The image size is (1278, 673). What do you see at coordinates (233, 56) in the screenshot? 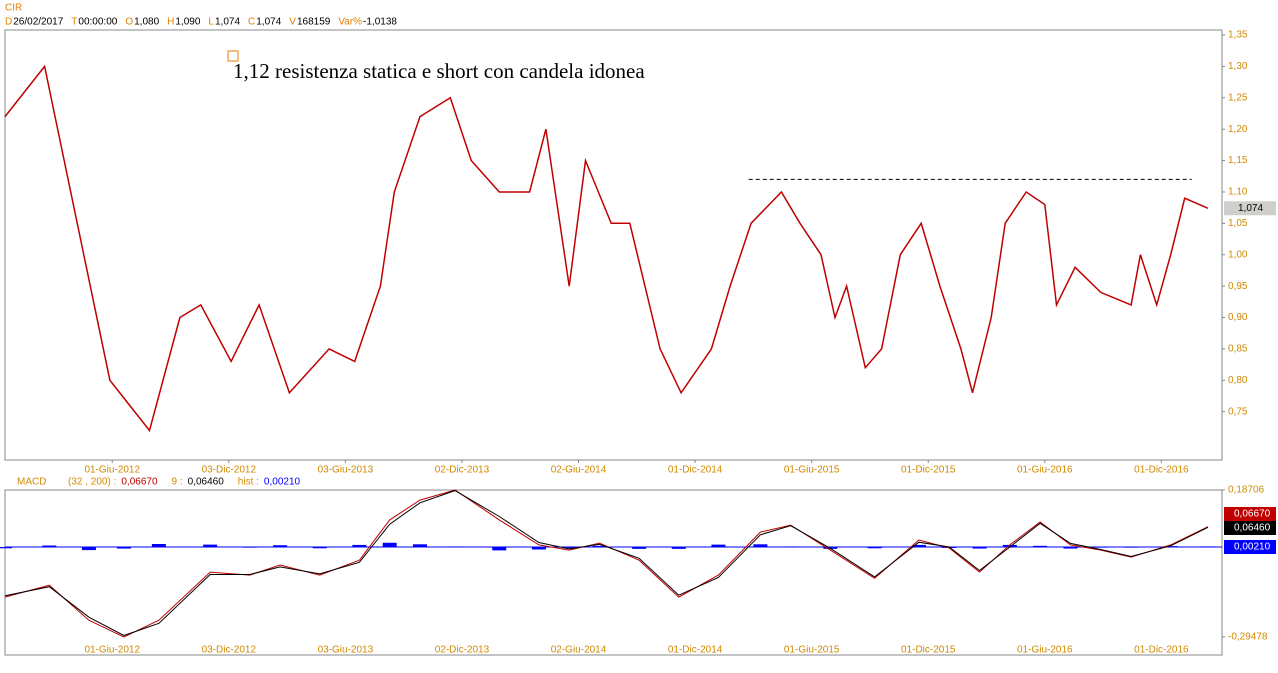
I see `annotation-marker` at bounding box center [233, 56].